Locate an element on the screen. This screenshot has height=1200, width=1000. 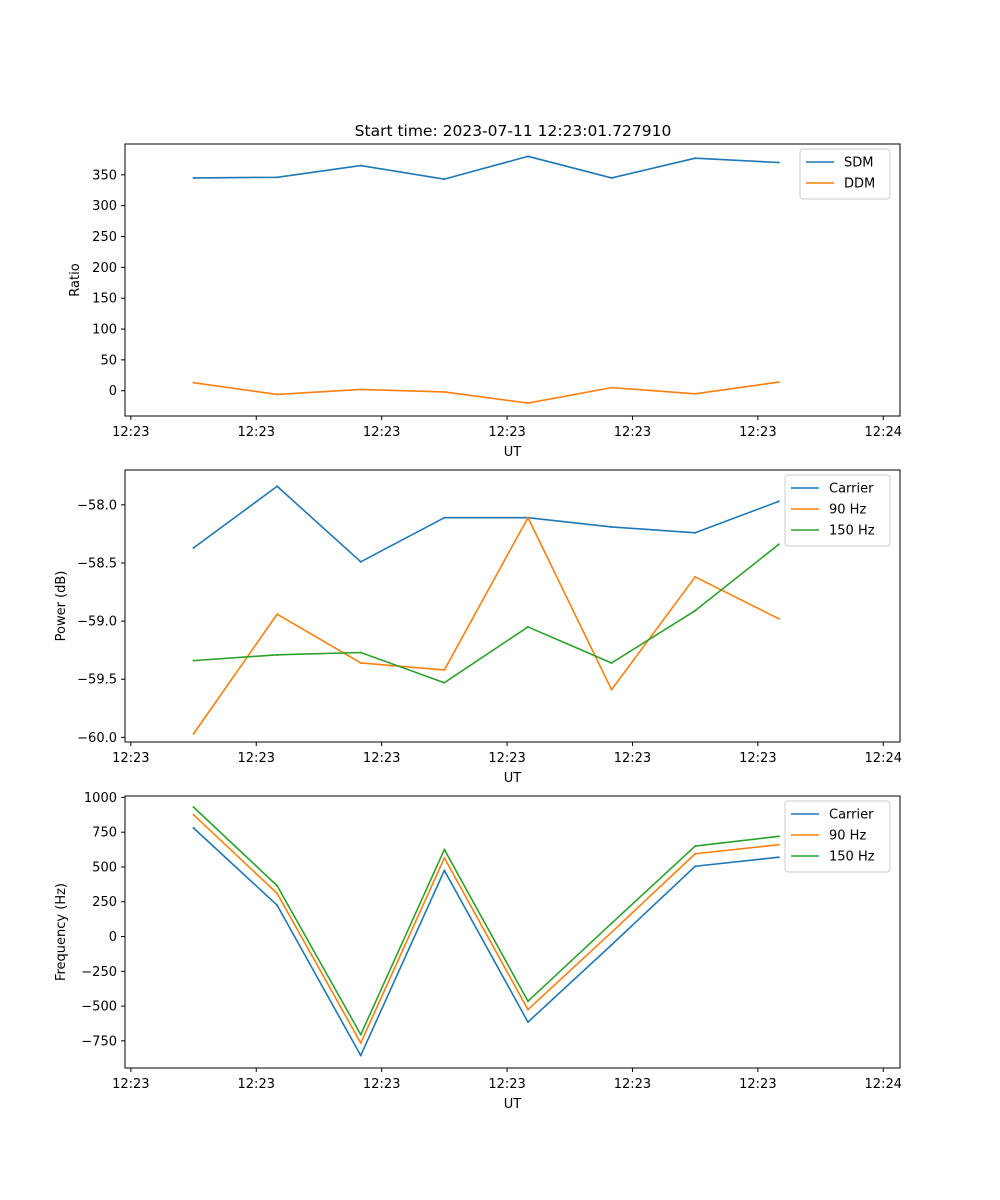
y-tick-label: 1000 is located at coordinates (100, 798).